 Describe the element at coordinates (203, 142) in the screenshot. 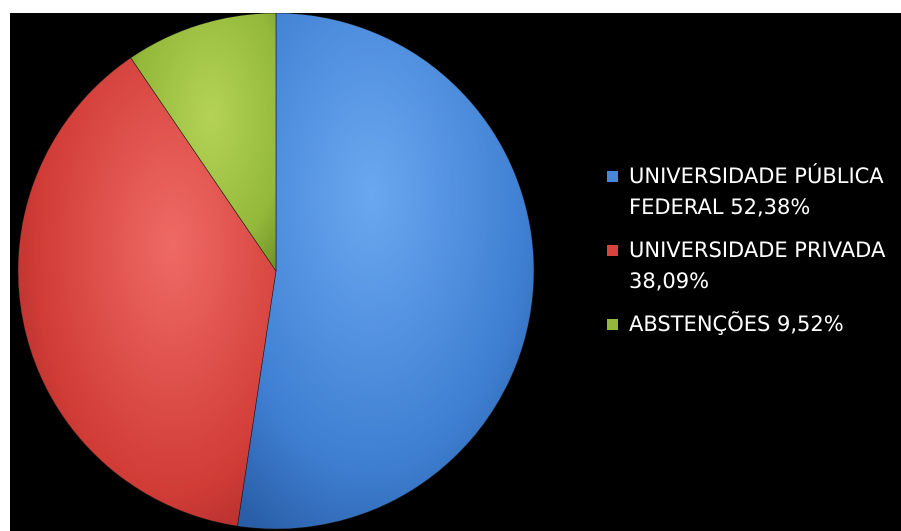

I see `pie-slice-abstencoes` at that location.